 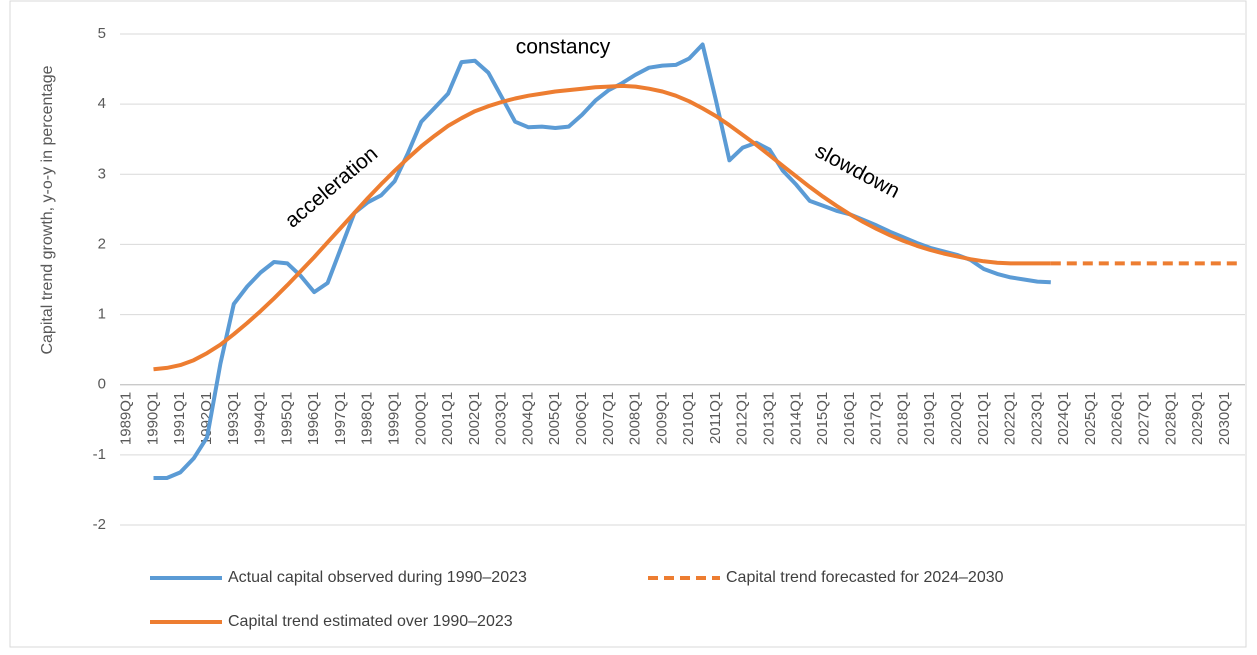 I want to click on x-tick-label: 2025Q1, so click(x=1090, y=418).